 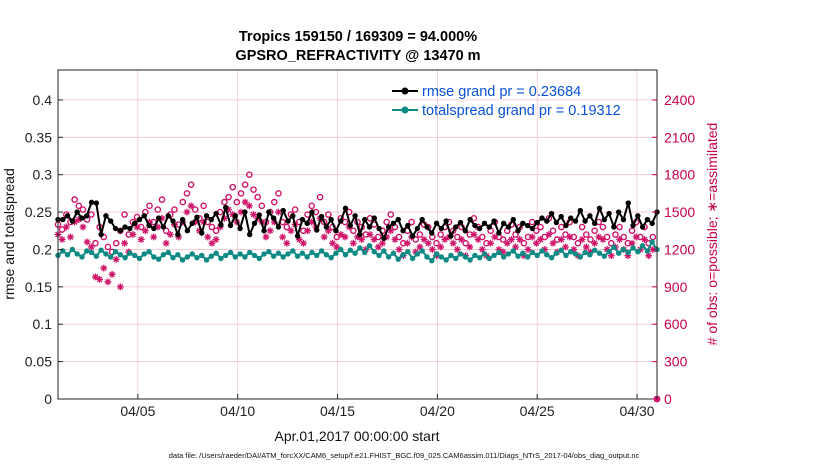 What do you see at coordinates (38, 362) in the screenshot?
I see `y-tick-label: 0.05` at bounding box center [38, 362].